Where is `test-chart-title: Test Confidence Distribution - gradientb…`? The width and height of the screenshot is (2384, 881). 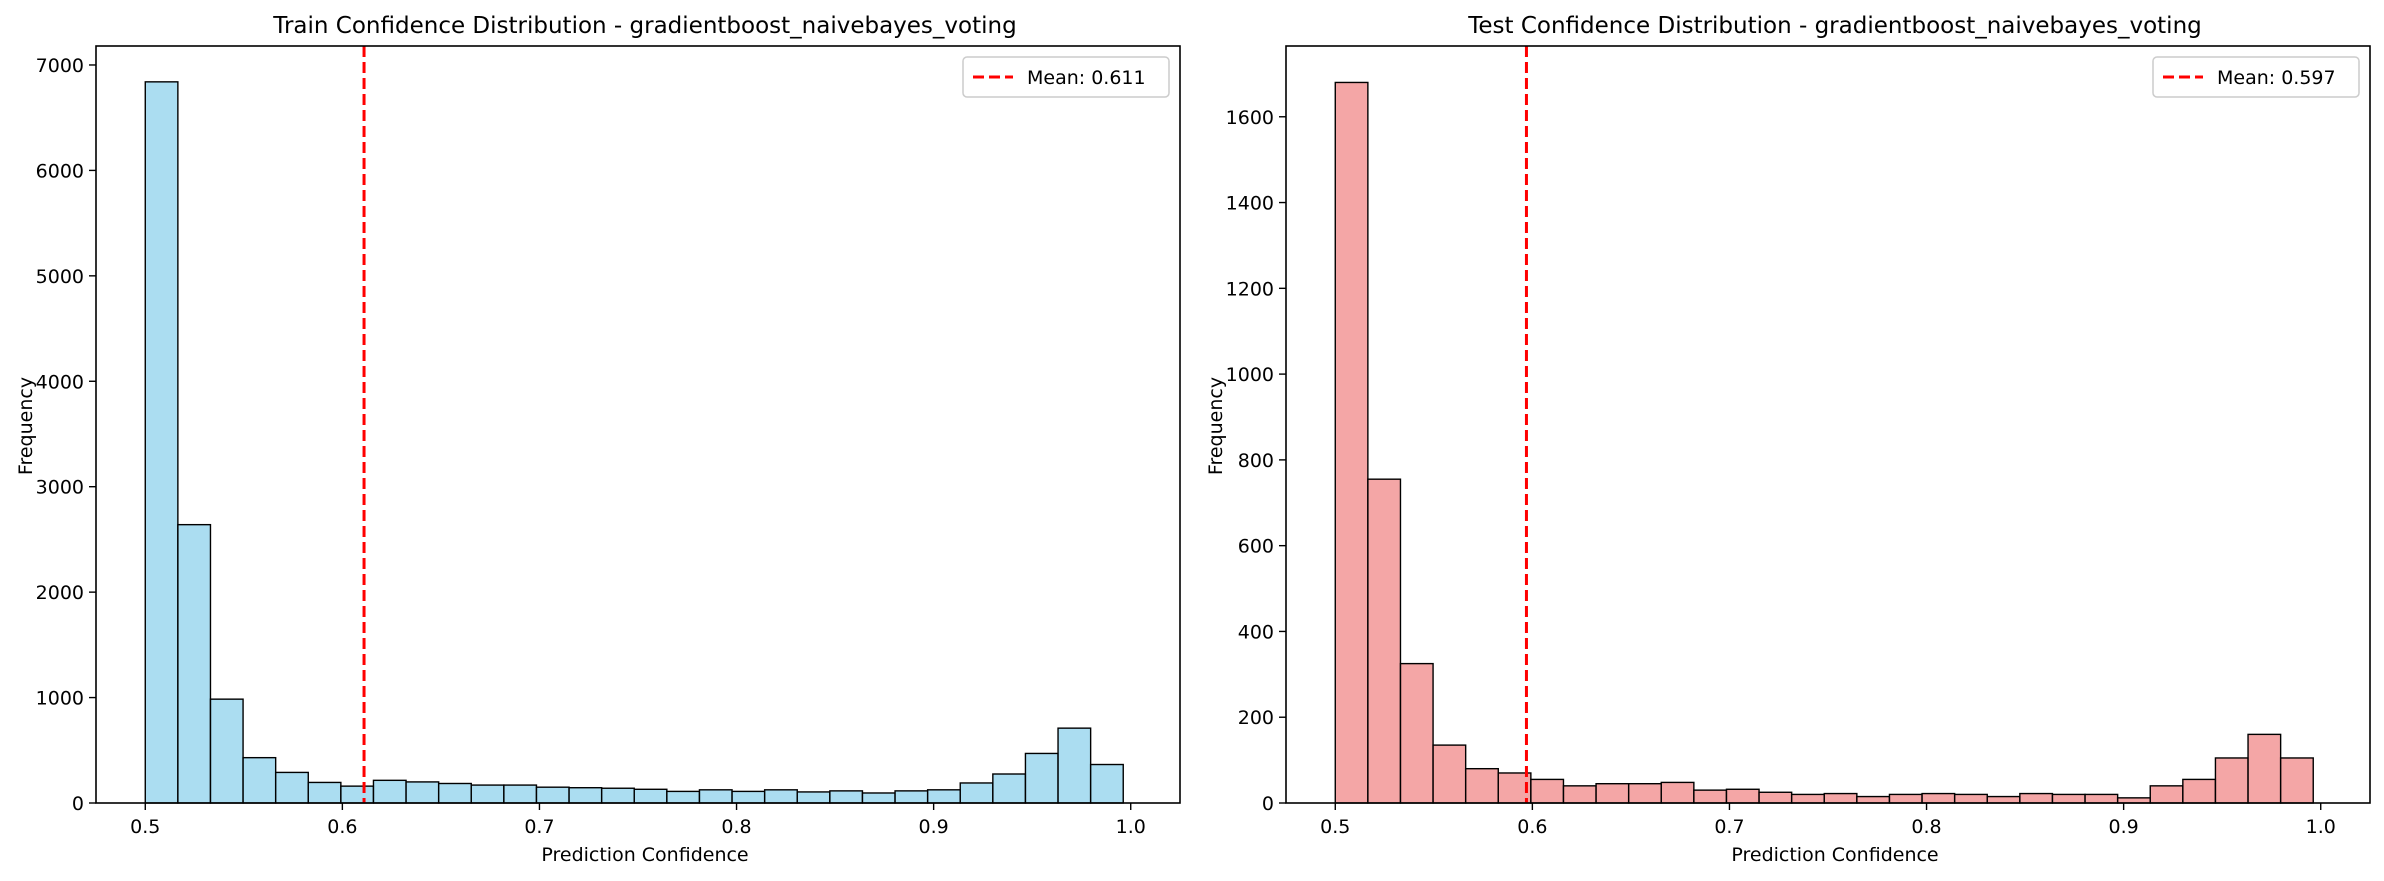
test-chart-title: Test Confidence Distribution - gradientb… is located at coordinates (1834, 26).